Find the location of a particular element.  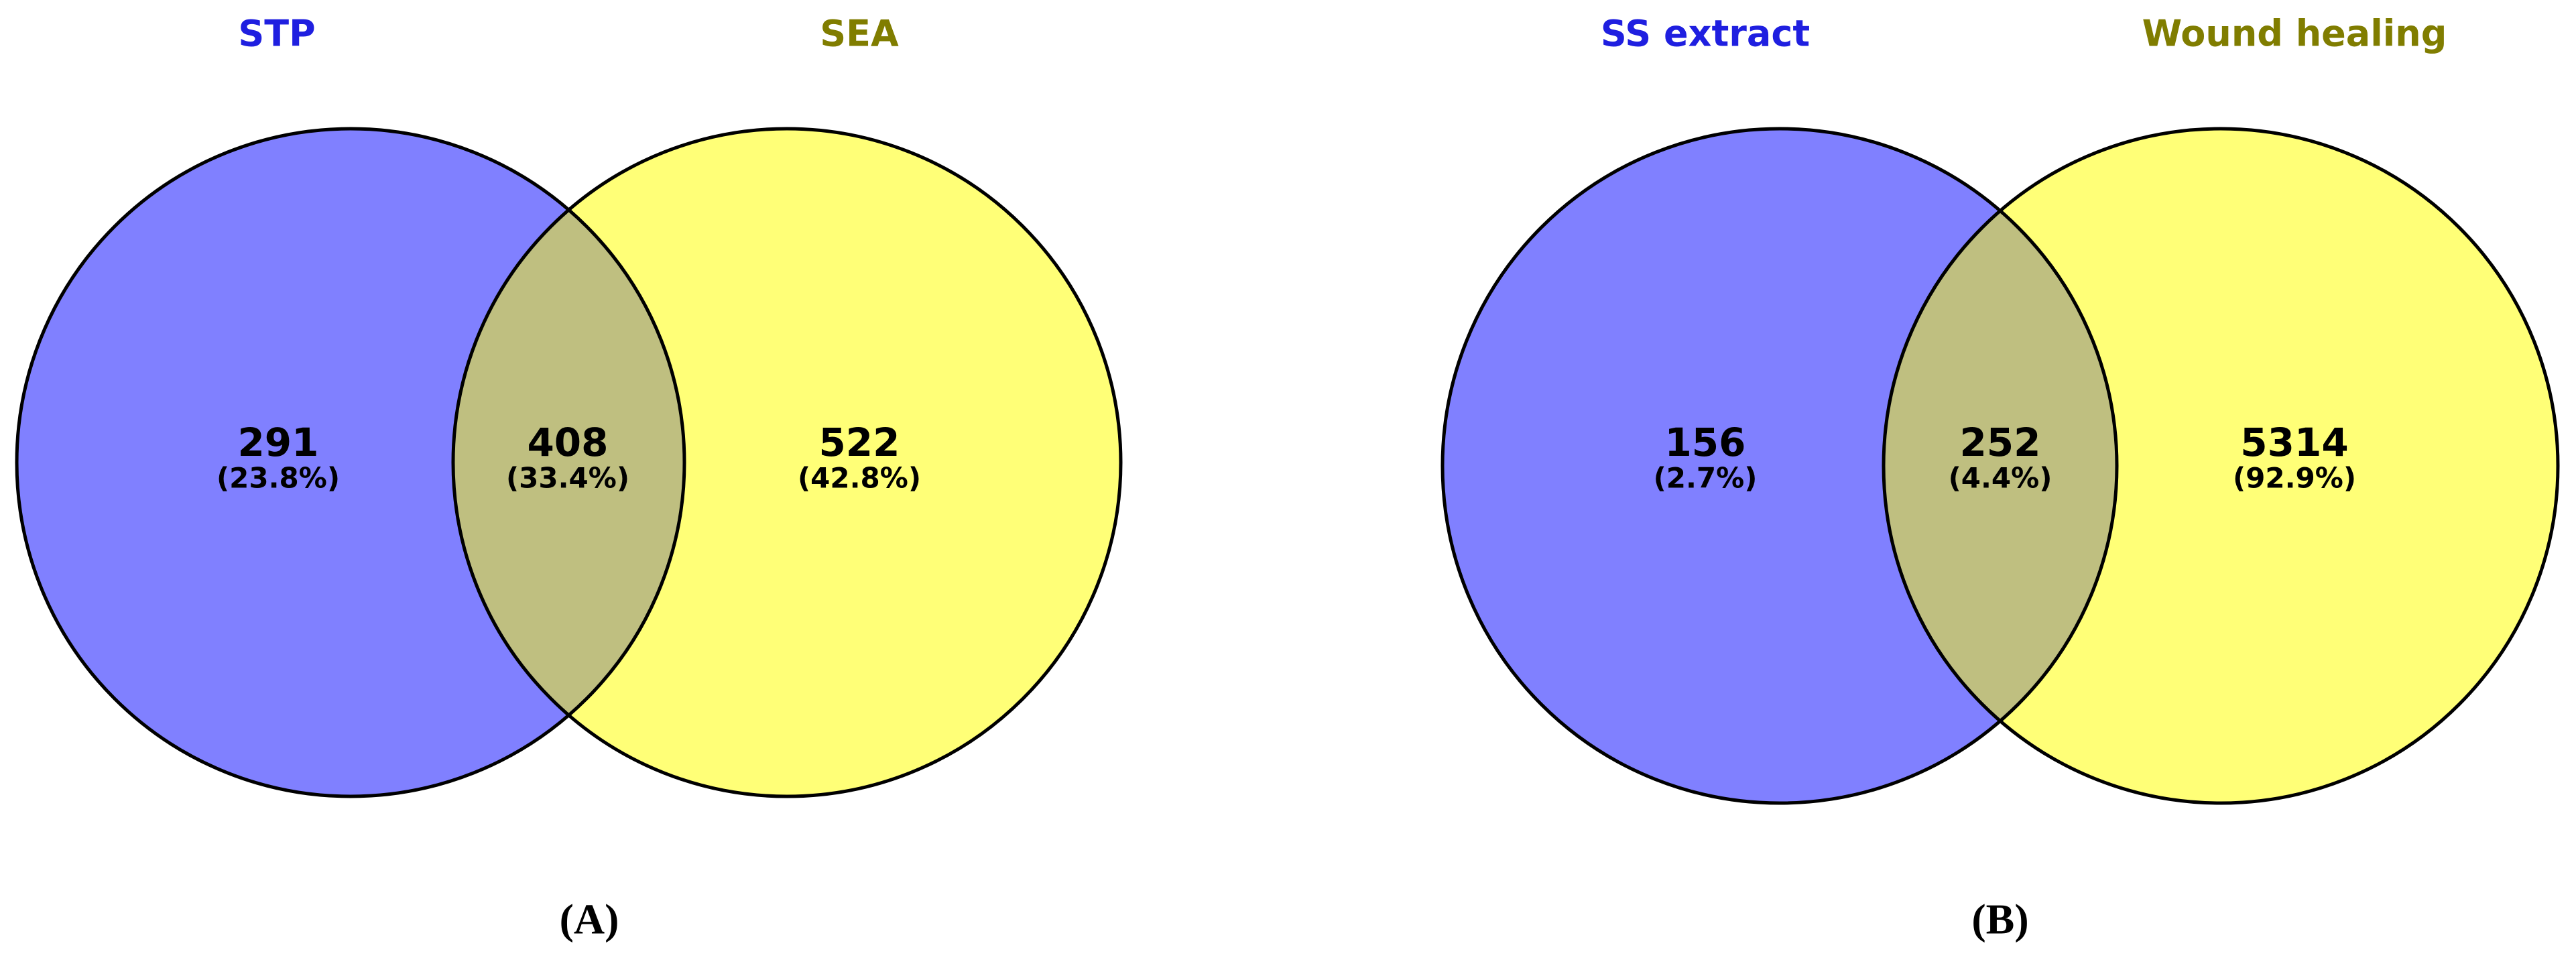

region-share: (92.9%) is located at coordinates (2295, 479).